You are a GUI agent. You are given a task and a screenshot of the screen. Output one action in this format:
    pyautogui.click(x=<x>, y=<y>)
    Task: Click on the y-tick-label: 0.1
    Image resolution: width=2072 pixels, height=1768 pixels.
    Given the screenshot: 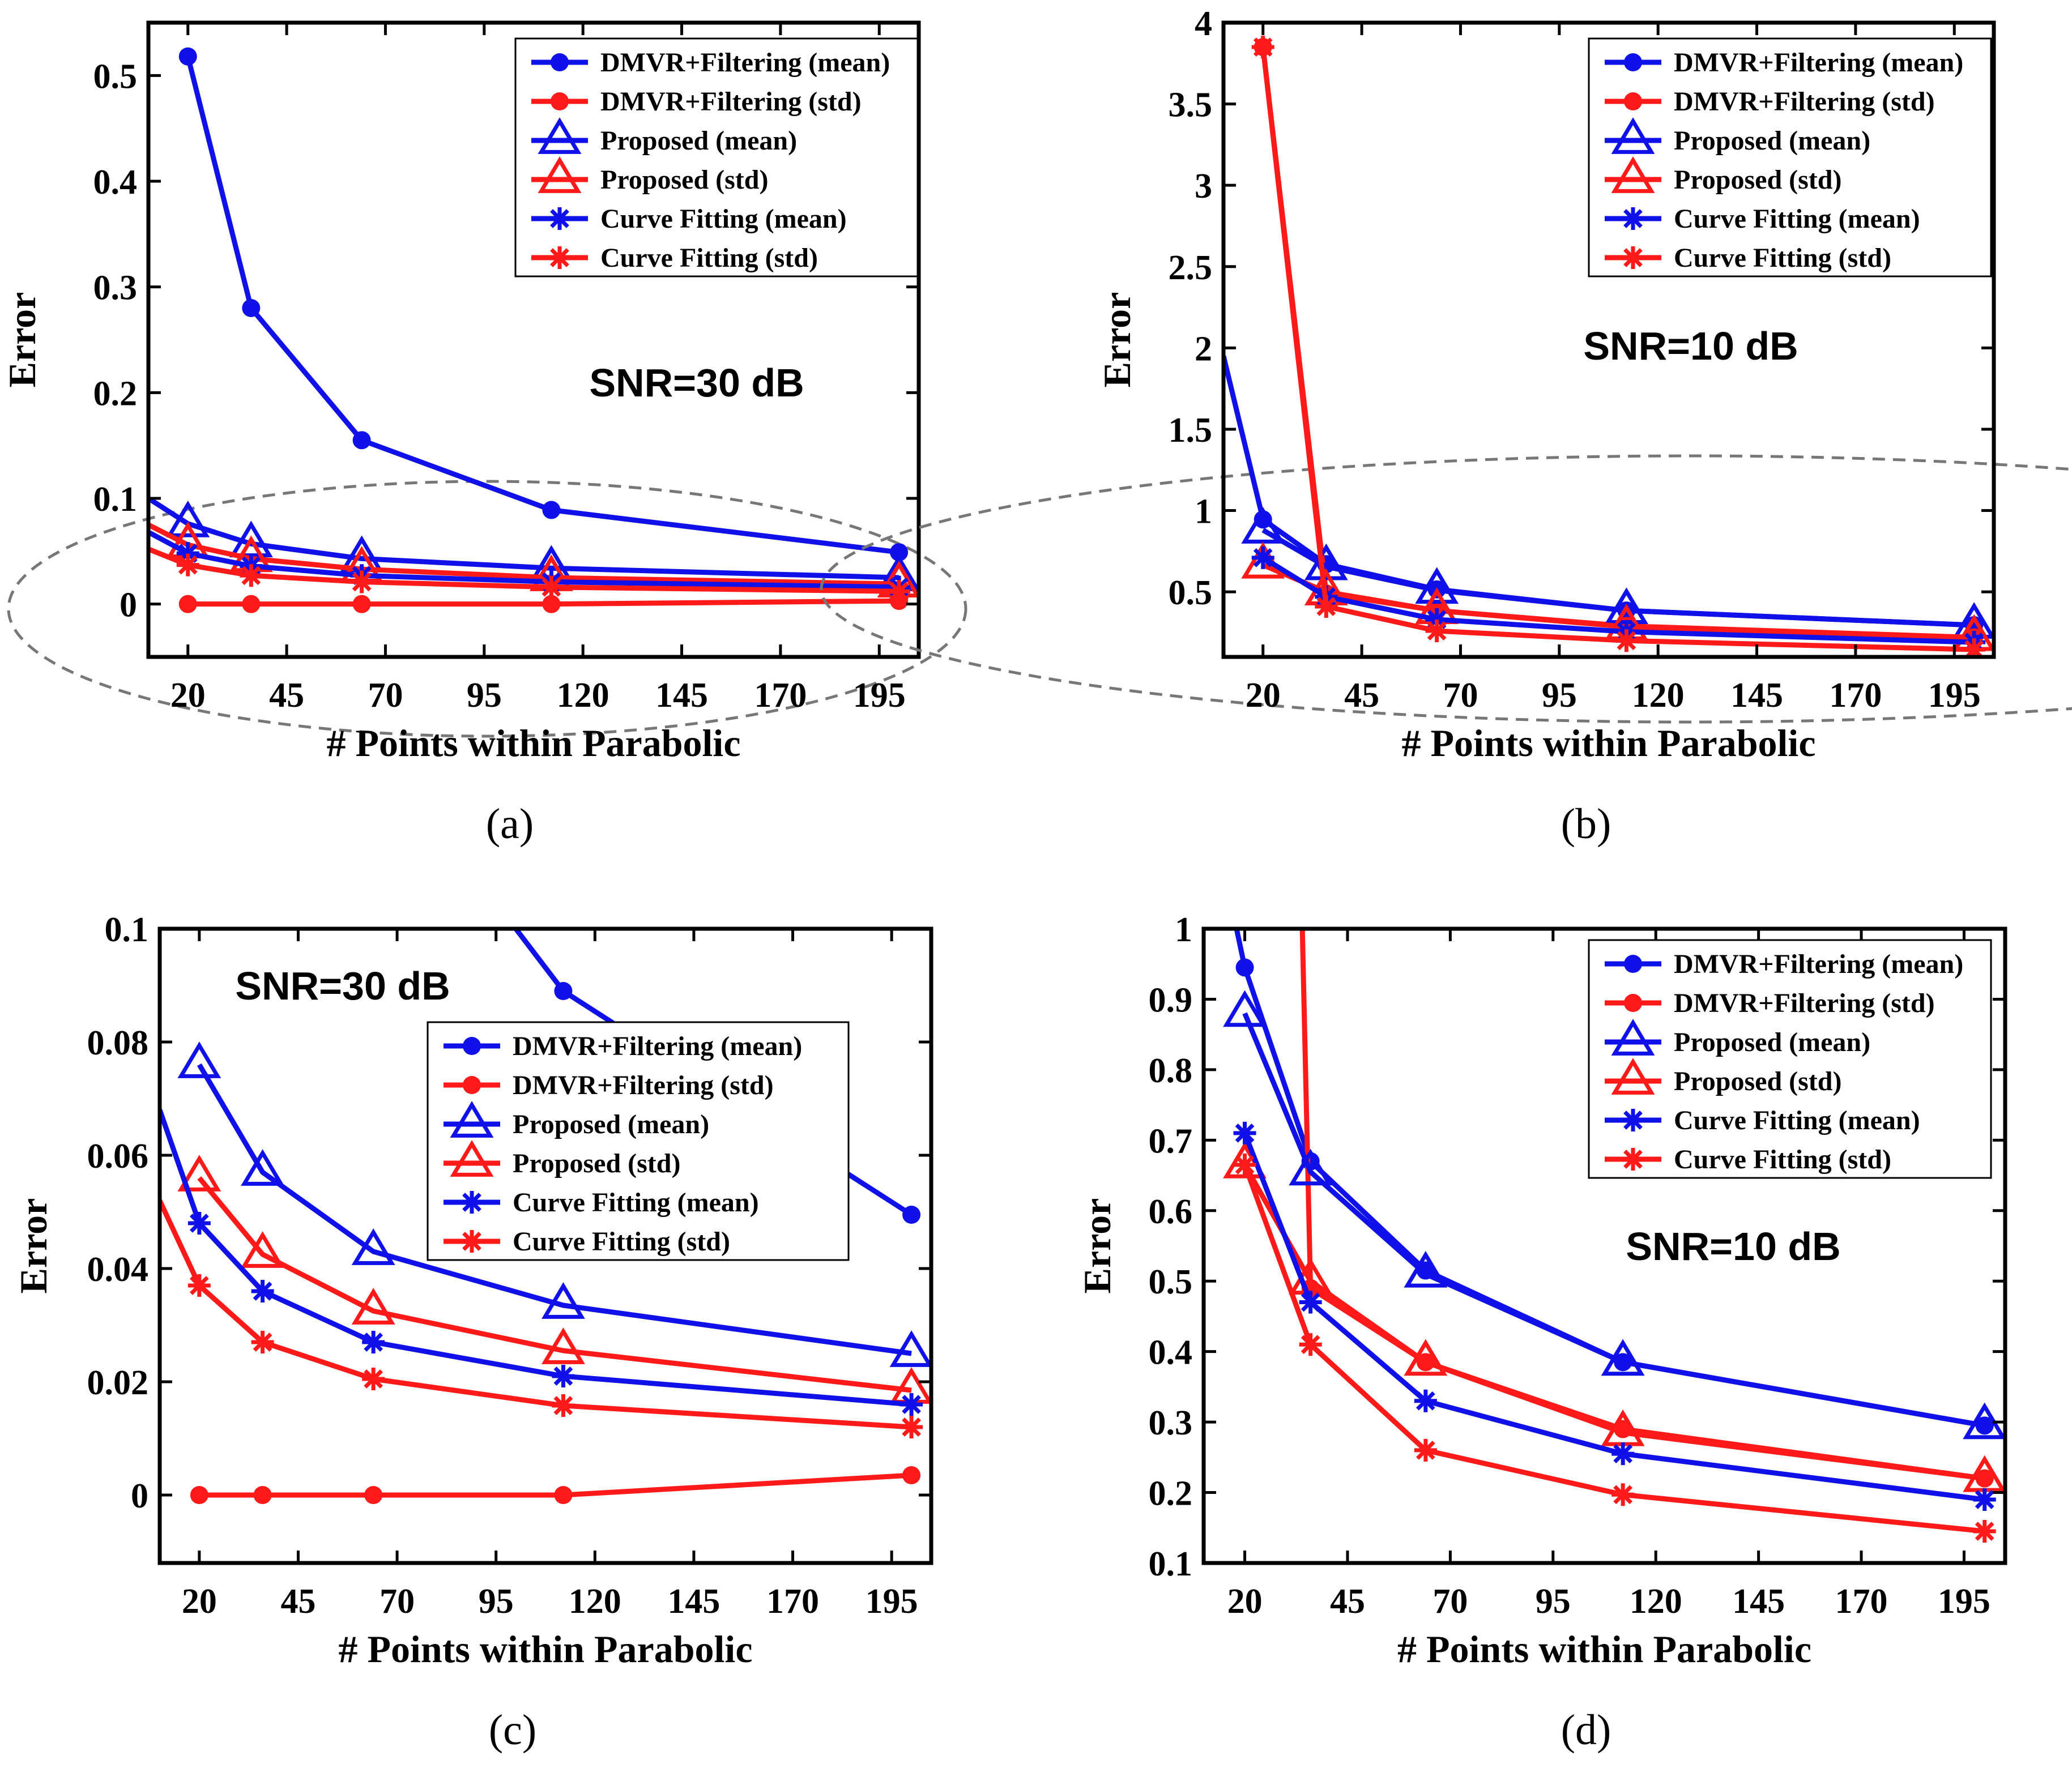 What is the action you would take?
    pyautogui.click(x=1171, y=1564)
    